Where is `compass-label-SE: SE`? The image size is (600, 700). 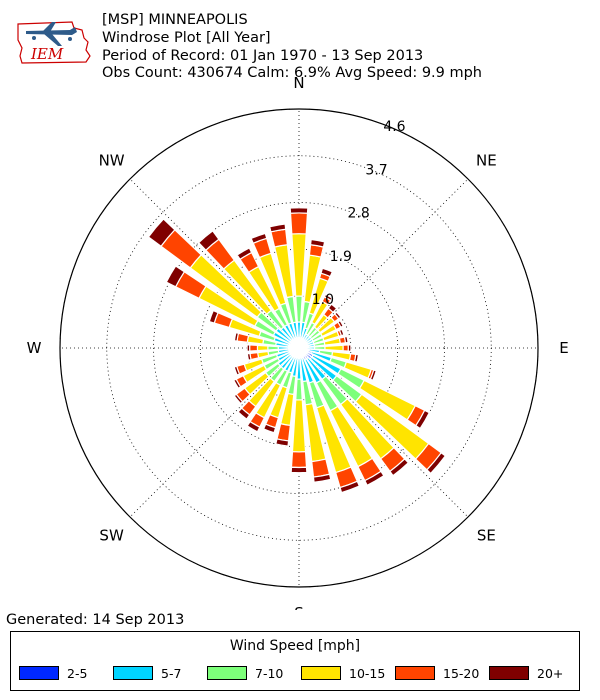 compass-label-SE: SE is located at coordinates (486, 535).